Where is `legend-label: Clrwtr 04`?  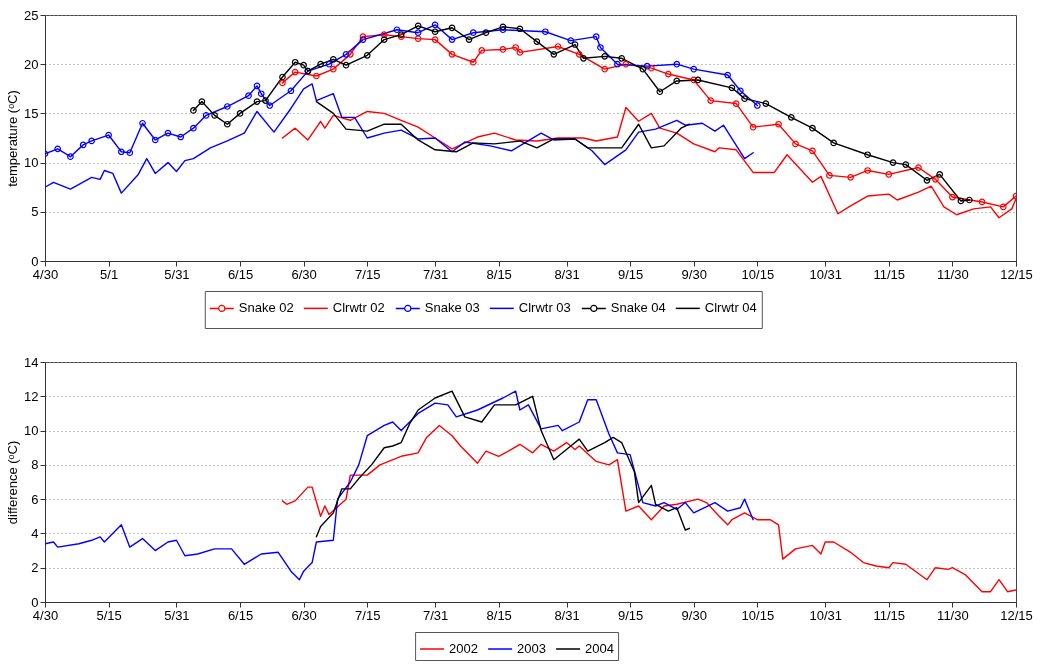
legend-label: Clrwtr 04 is located at coordinates (730, 308).